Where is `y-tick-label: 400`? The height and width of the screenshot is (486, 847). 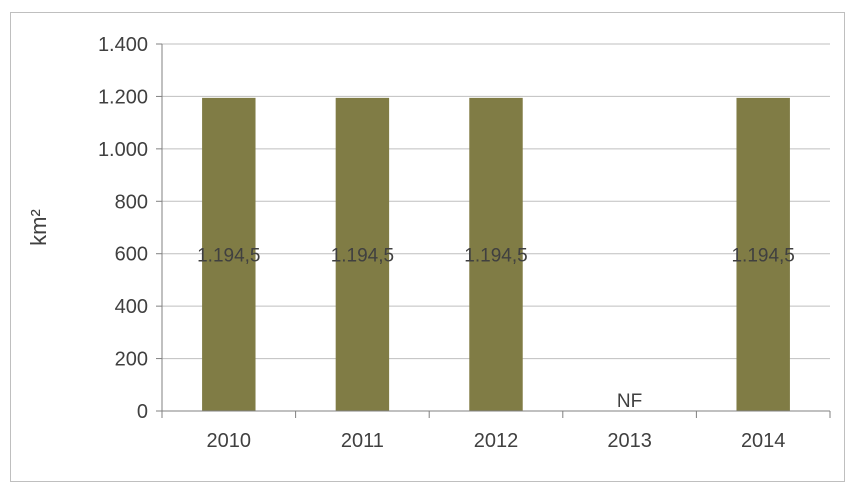
y-tick-label: 400 is located at coordinates (131, 307).